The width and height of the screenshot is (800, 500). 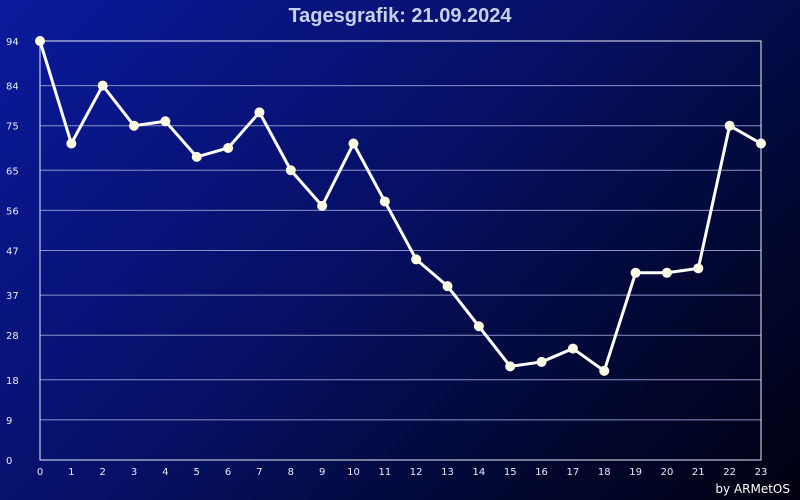 I want to click on y-tick-label: 9, so click(x=9, y=421).